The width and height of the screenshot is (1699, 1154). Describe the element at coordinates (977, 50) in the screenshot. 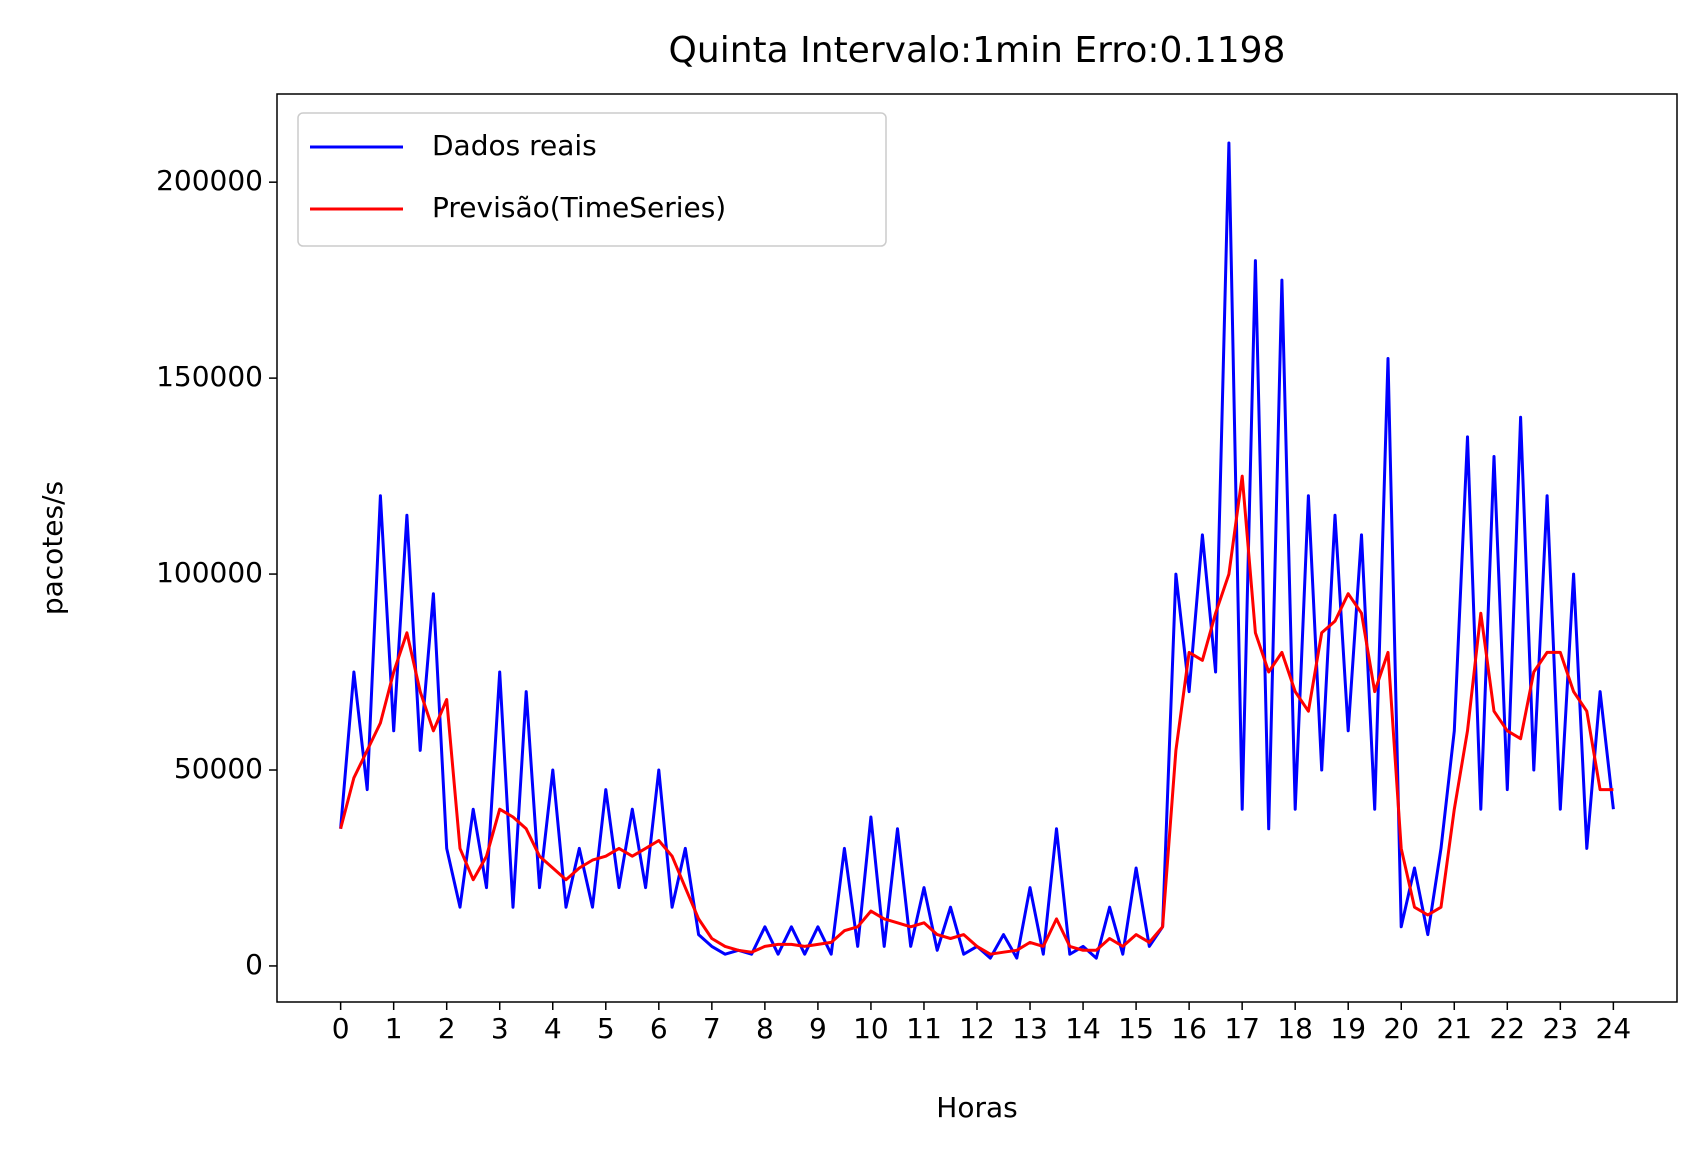

I see `chart-title: Quinta Intervalo:1min Erro:0.1198` at that location.